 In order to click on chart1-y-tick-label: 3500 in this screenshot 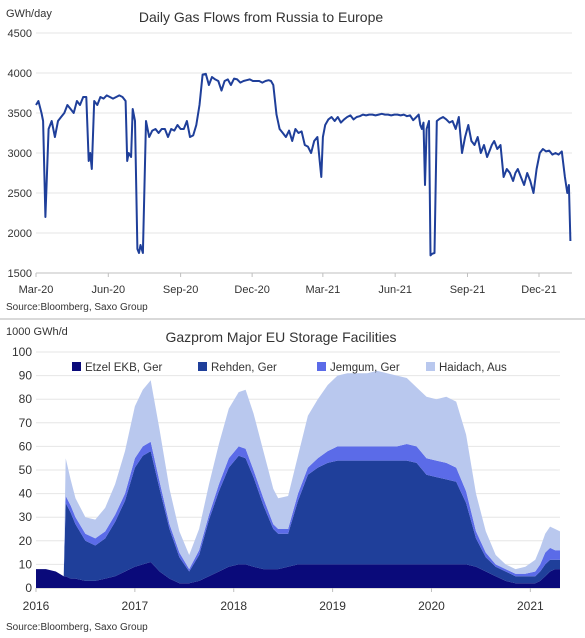, I will do `click(20, 114)`.